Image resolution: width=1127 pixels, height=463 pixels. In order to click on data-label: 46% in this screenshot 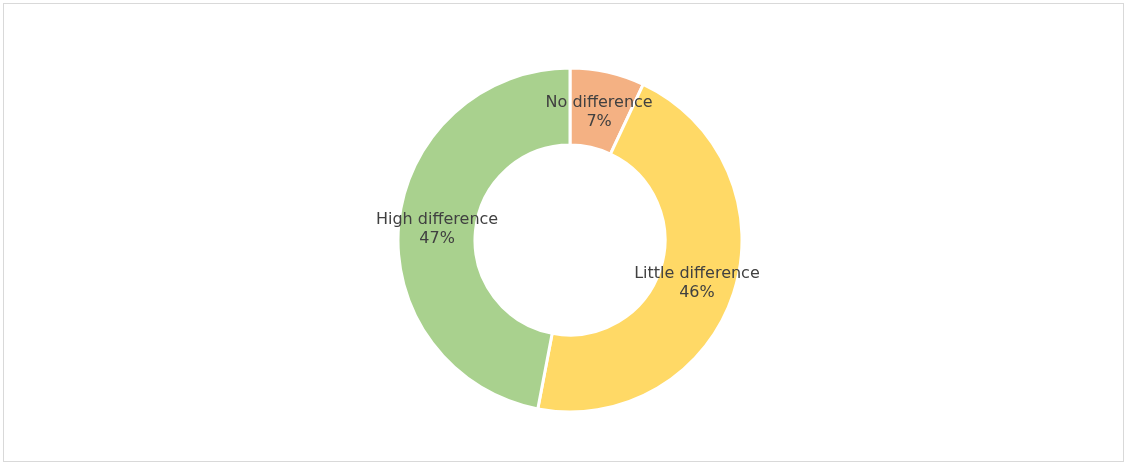, I will do `click(697, 292)`.